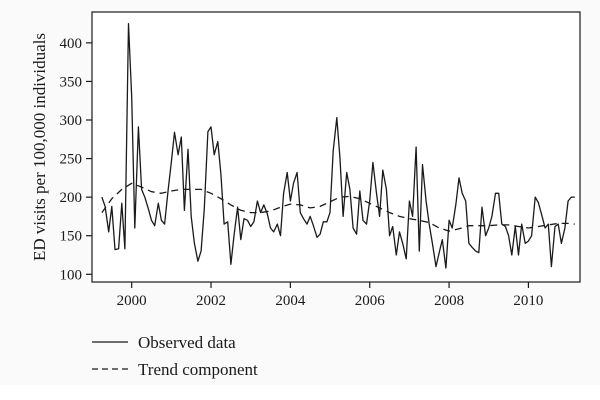 The width and height of the screenshot is (600, 400). What do you see at coordinates (39, 147) in the screenshot?
I see `y-axis-title: ED visits per 100,000 individuals` at bounding box center [39, 147].